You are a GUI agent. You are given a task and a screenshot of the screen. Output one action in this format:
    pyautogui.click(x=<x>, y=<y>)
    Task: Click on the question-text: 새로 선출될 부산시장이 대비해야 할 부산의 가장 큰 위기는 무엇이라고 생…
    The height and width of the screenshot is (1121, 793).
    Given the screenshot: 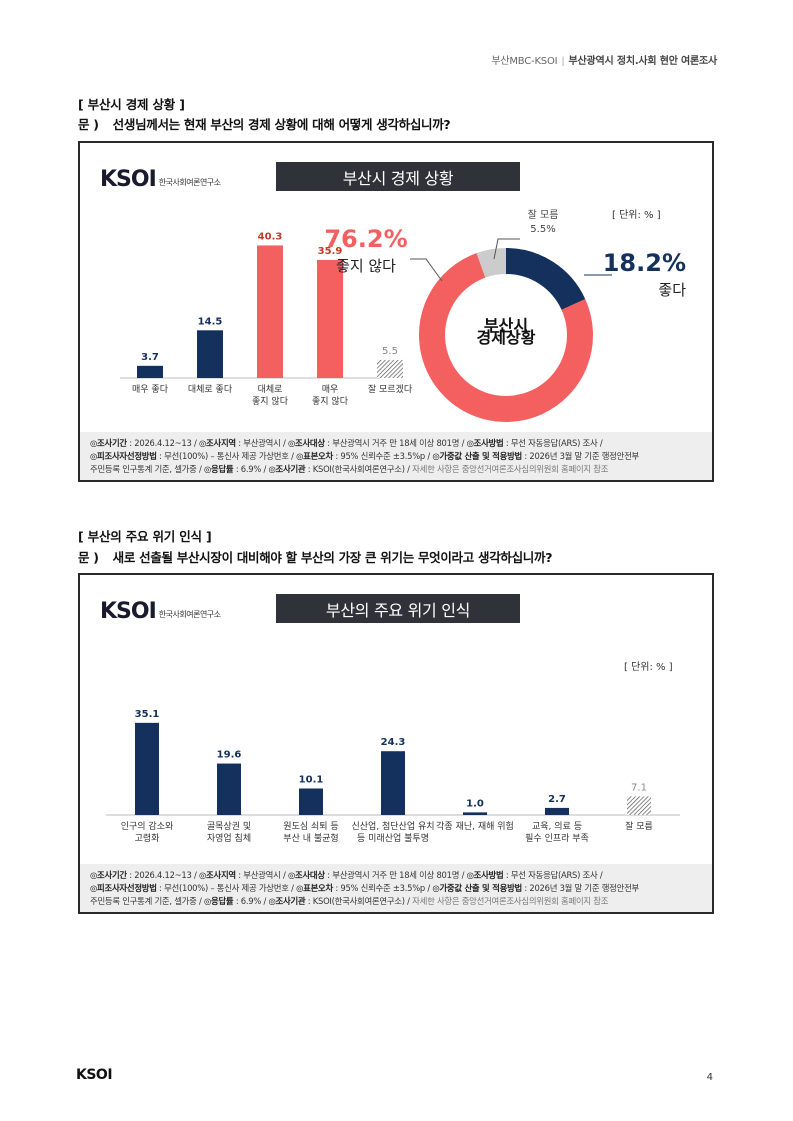 What is the action you would take?
    pyautogui.click(x=332, y=557)
    